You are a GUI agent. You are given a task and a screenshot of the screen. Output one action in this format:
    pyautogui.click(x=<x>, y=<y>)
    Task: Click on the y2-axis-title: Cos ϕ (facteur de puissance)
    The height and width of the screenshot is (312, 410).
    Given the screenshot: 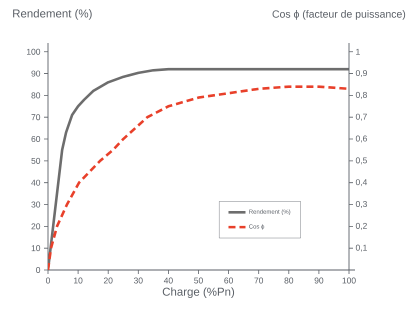 What is the action you would take?
    pyautogui.click(x=339, y=15)
    